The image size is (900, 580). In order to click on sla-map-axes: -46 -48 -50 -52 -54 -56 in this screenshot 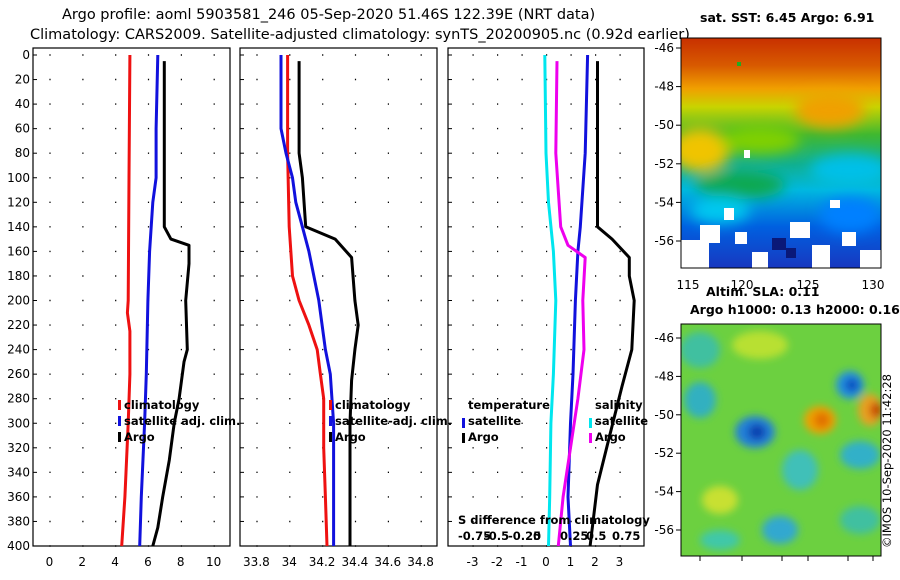, I will do `click(764, 446)`.